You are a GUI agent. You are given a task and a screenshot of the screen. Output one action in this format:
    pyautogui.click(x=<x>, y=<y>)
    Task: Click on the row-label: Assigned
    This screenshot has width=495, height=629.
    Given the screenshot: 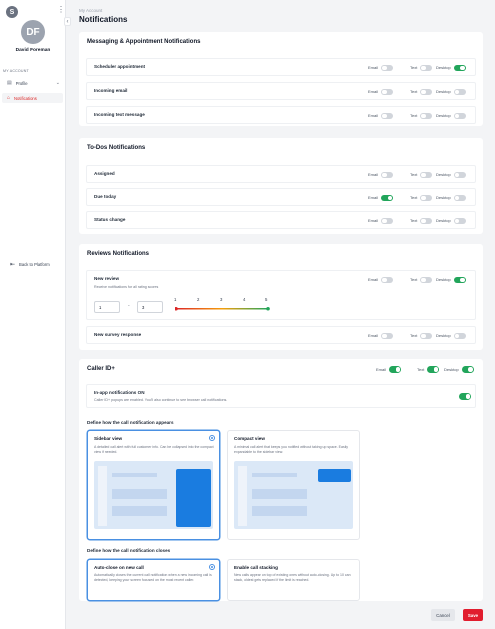 What is the action you would take?
    pyautogui.click(x=104, y=173)
    